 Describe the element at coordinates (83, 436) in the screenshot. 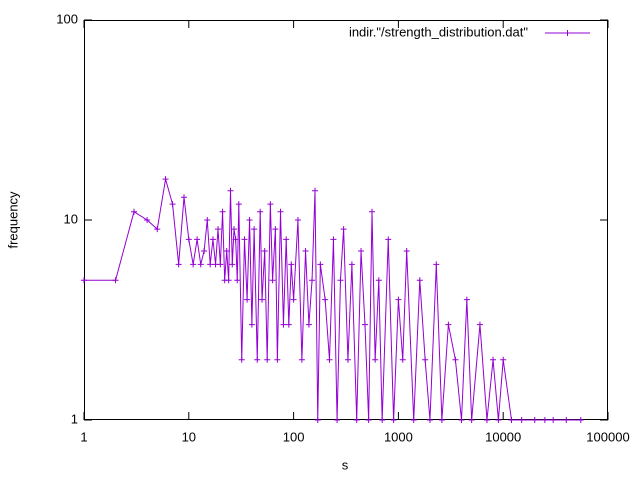

I see `x-tick-label: 1` at that location.